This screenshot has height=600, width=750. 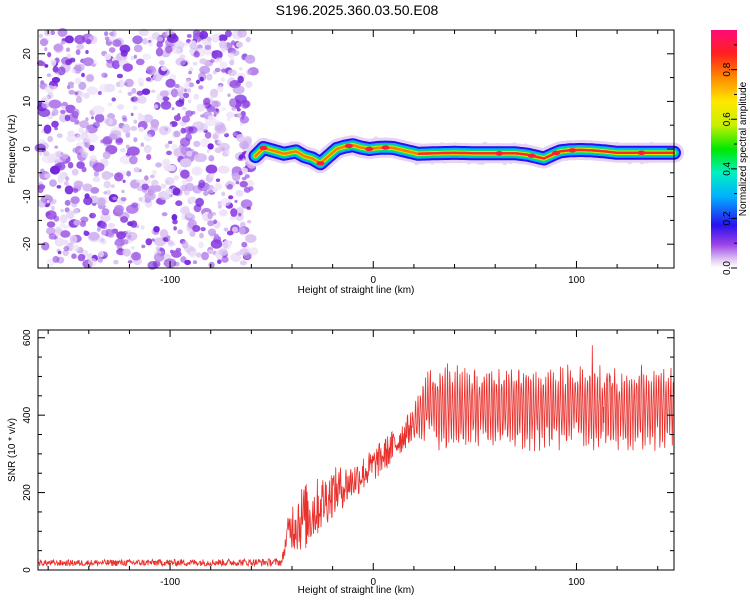 I want to click on spectrogram-xlabel: Height of straight line (km), so click(x=356, y=290).